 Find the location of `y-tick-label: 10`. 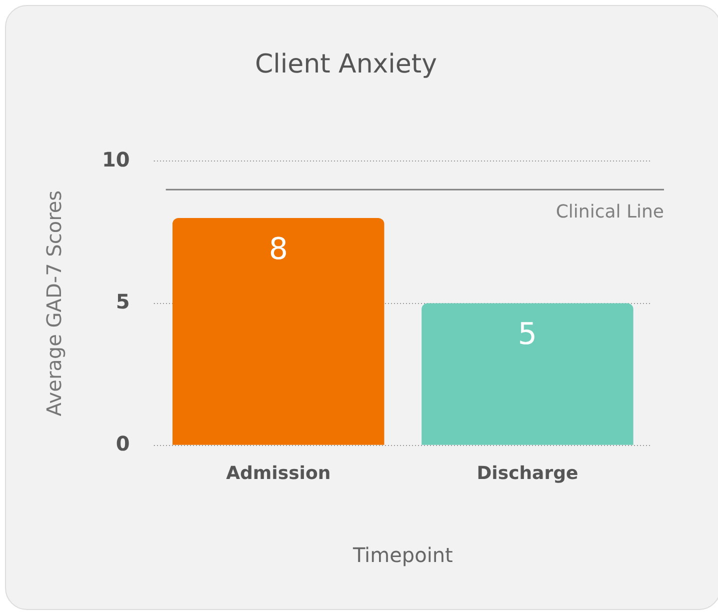

y-tick-label: 10 is located at coordinates (116, 159).